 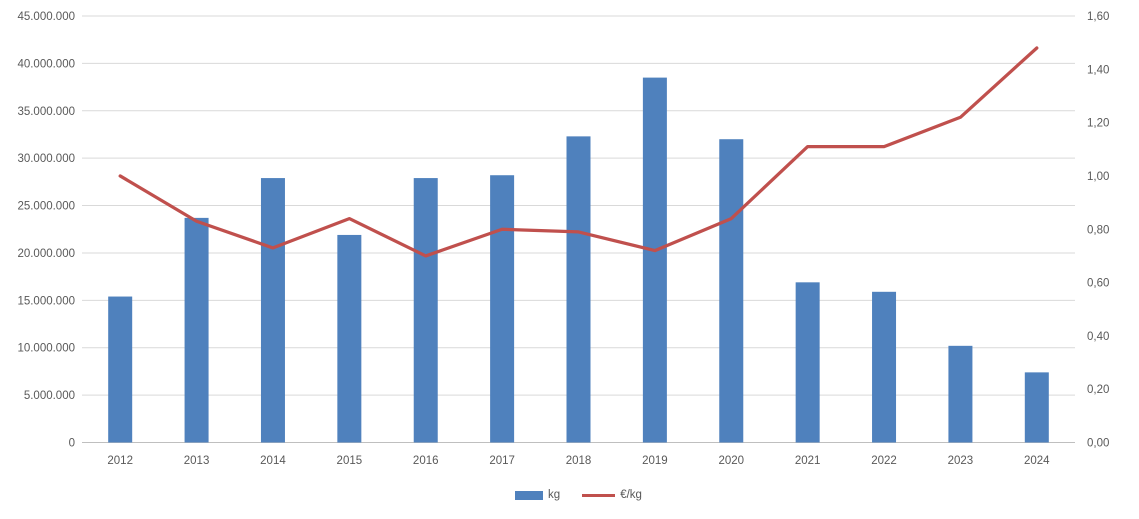 I want to click on left-axis-tick-label: 20.000.000, so click(x=46, y=254).